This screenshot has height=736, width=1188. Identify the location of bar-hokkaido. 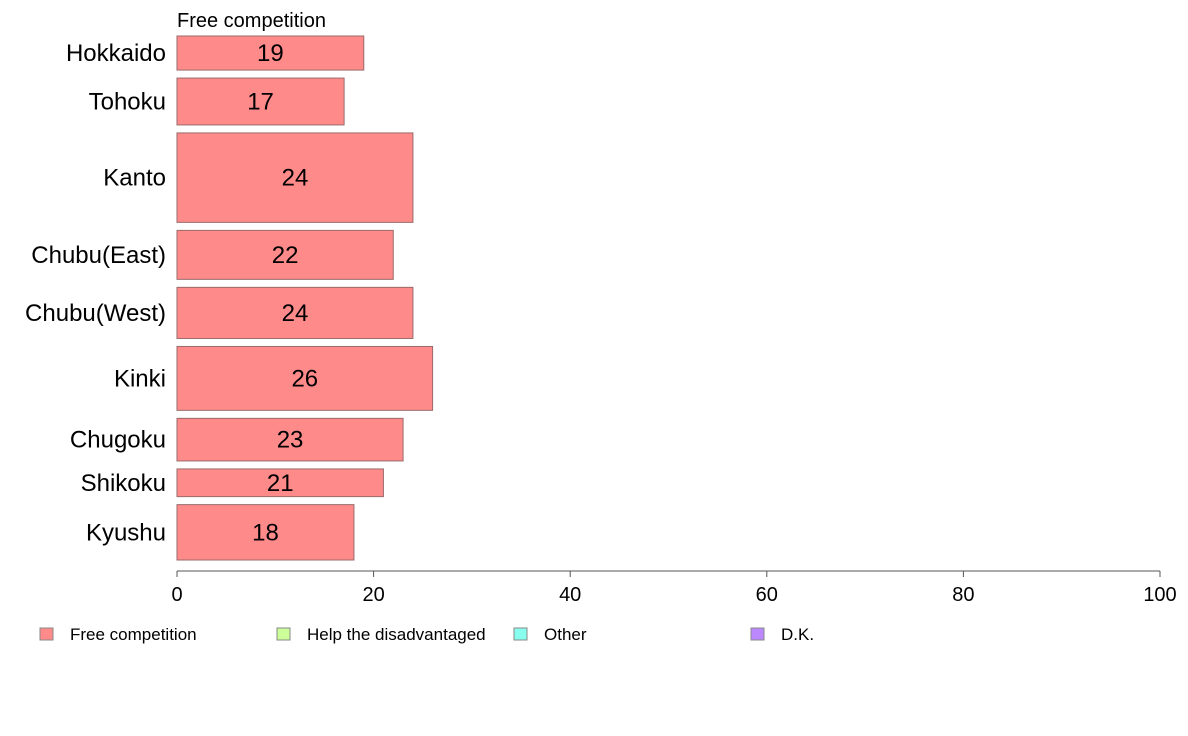
(270, 53).